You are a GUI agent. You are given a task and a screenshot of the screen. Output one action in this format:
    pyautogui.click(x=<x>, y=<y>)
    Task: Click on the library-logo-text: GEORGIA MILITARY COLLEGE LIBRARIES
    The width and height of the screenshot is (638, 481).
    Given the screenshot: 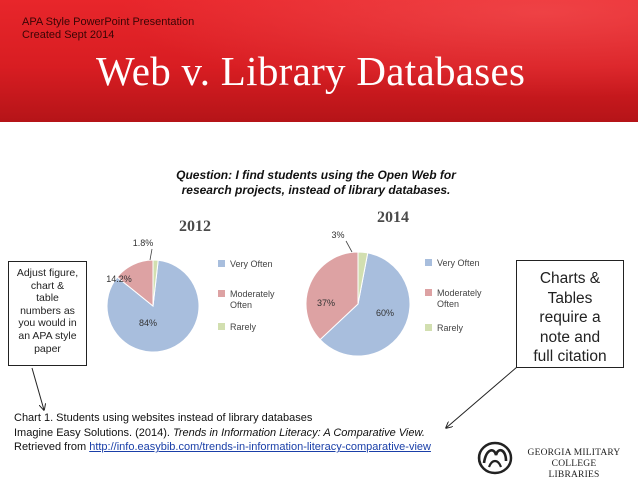 What is the action you would take?
    pyautogui.click(x=574, y=464)
    